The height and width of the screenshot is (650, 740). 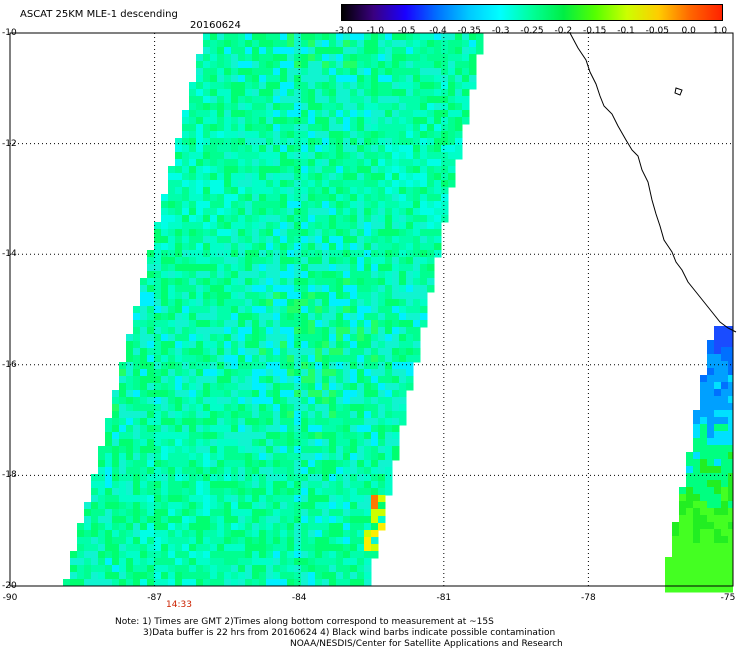 I want to click on colorbar-tick-label: -1.0, so click(x=375, y=31).